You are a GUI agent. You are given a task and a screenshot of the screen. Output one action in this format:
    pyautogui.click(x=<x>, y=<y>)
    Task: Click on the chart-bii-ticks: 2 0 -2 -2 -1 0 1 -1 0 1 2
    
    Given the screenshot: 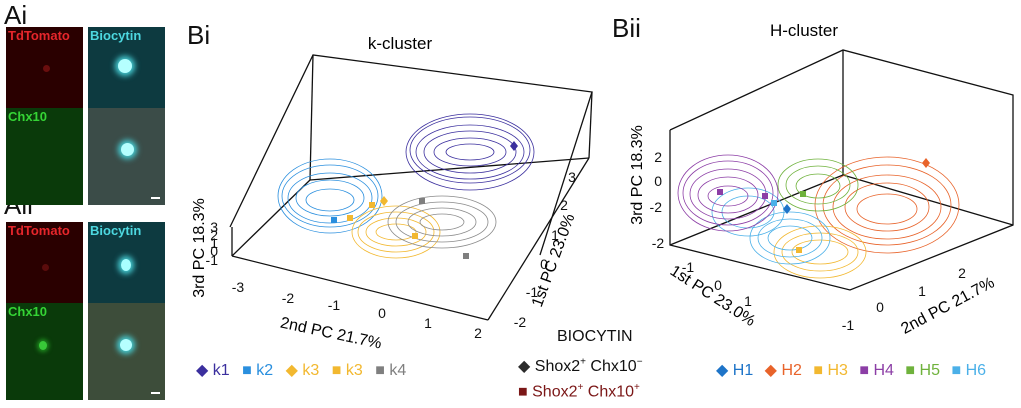 What is the action you would take?
    pyautogui.click(x=808, y=241)
    